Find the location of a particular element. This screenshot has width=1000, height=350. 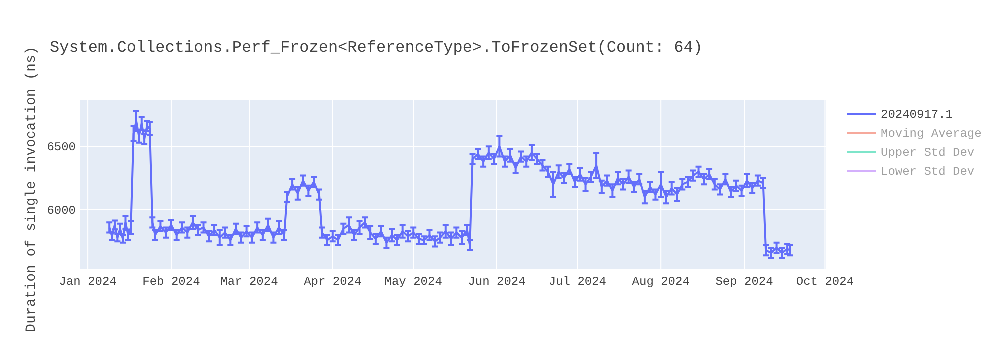

x-tick-label: Aug 2024 is located at coordinates (661, 282).